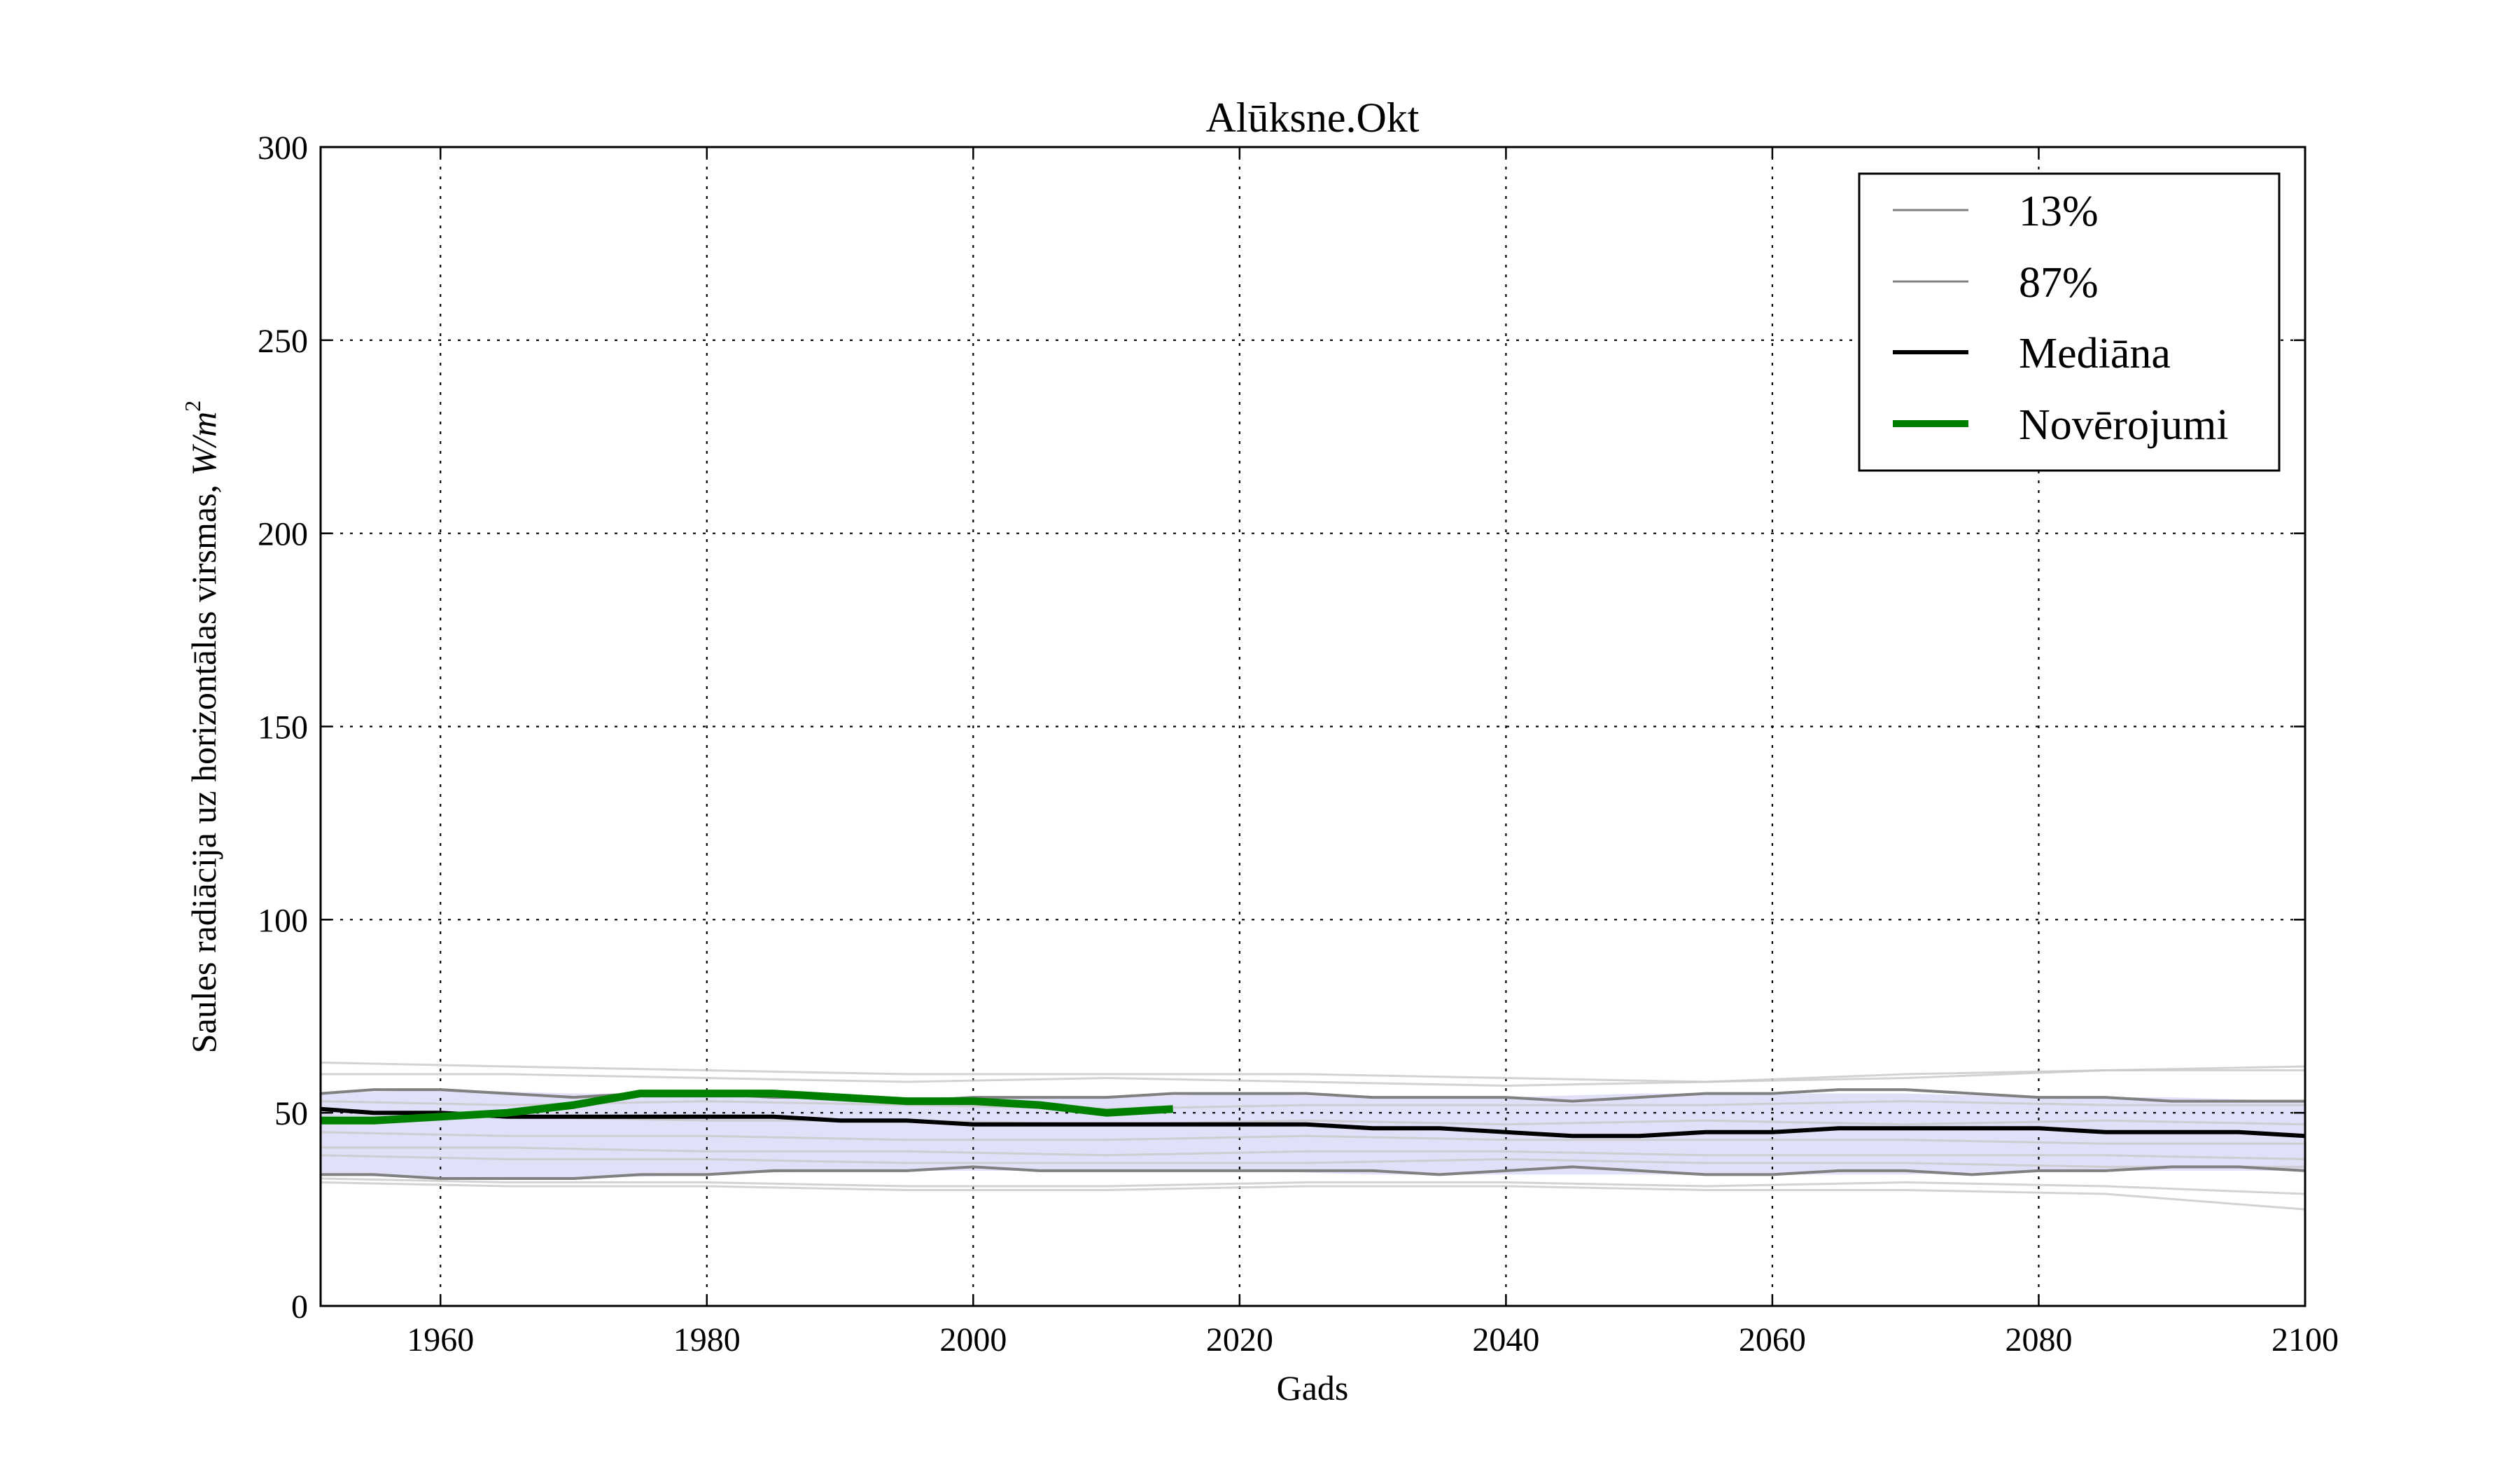 This screenshot has height=1474, width=2520. What do you see at coordinates (283, 149) in the screenshot?
I see `y-tick-label-6: 300` at bounding box center [283, 149].